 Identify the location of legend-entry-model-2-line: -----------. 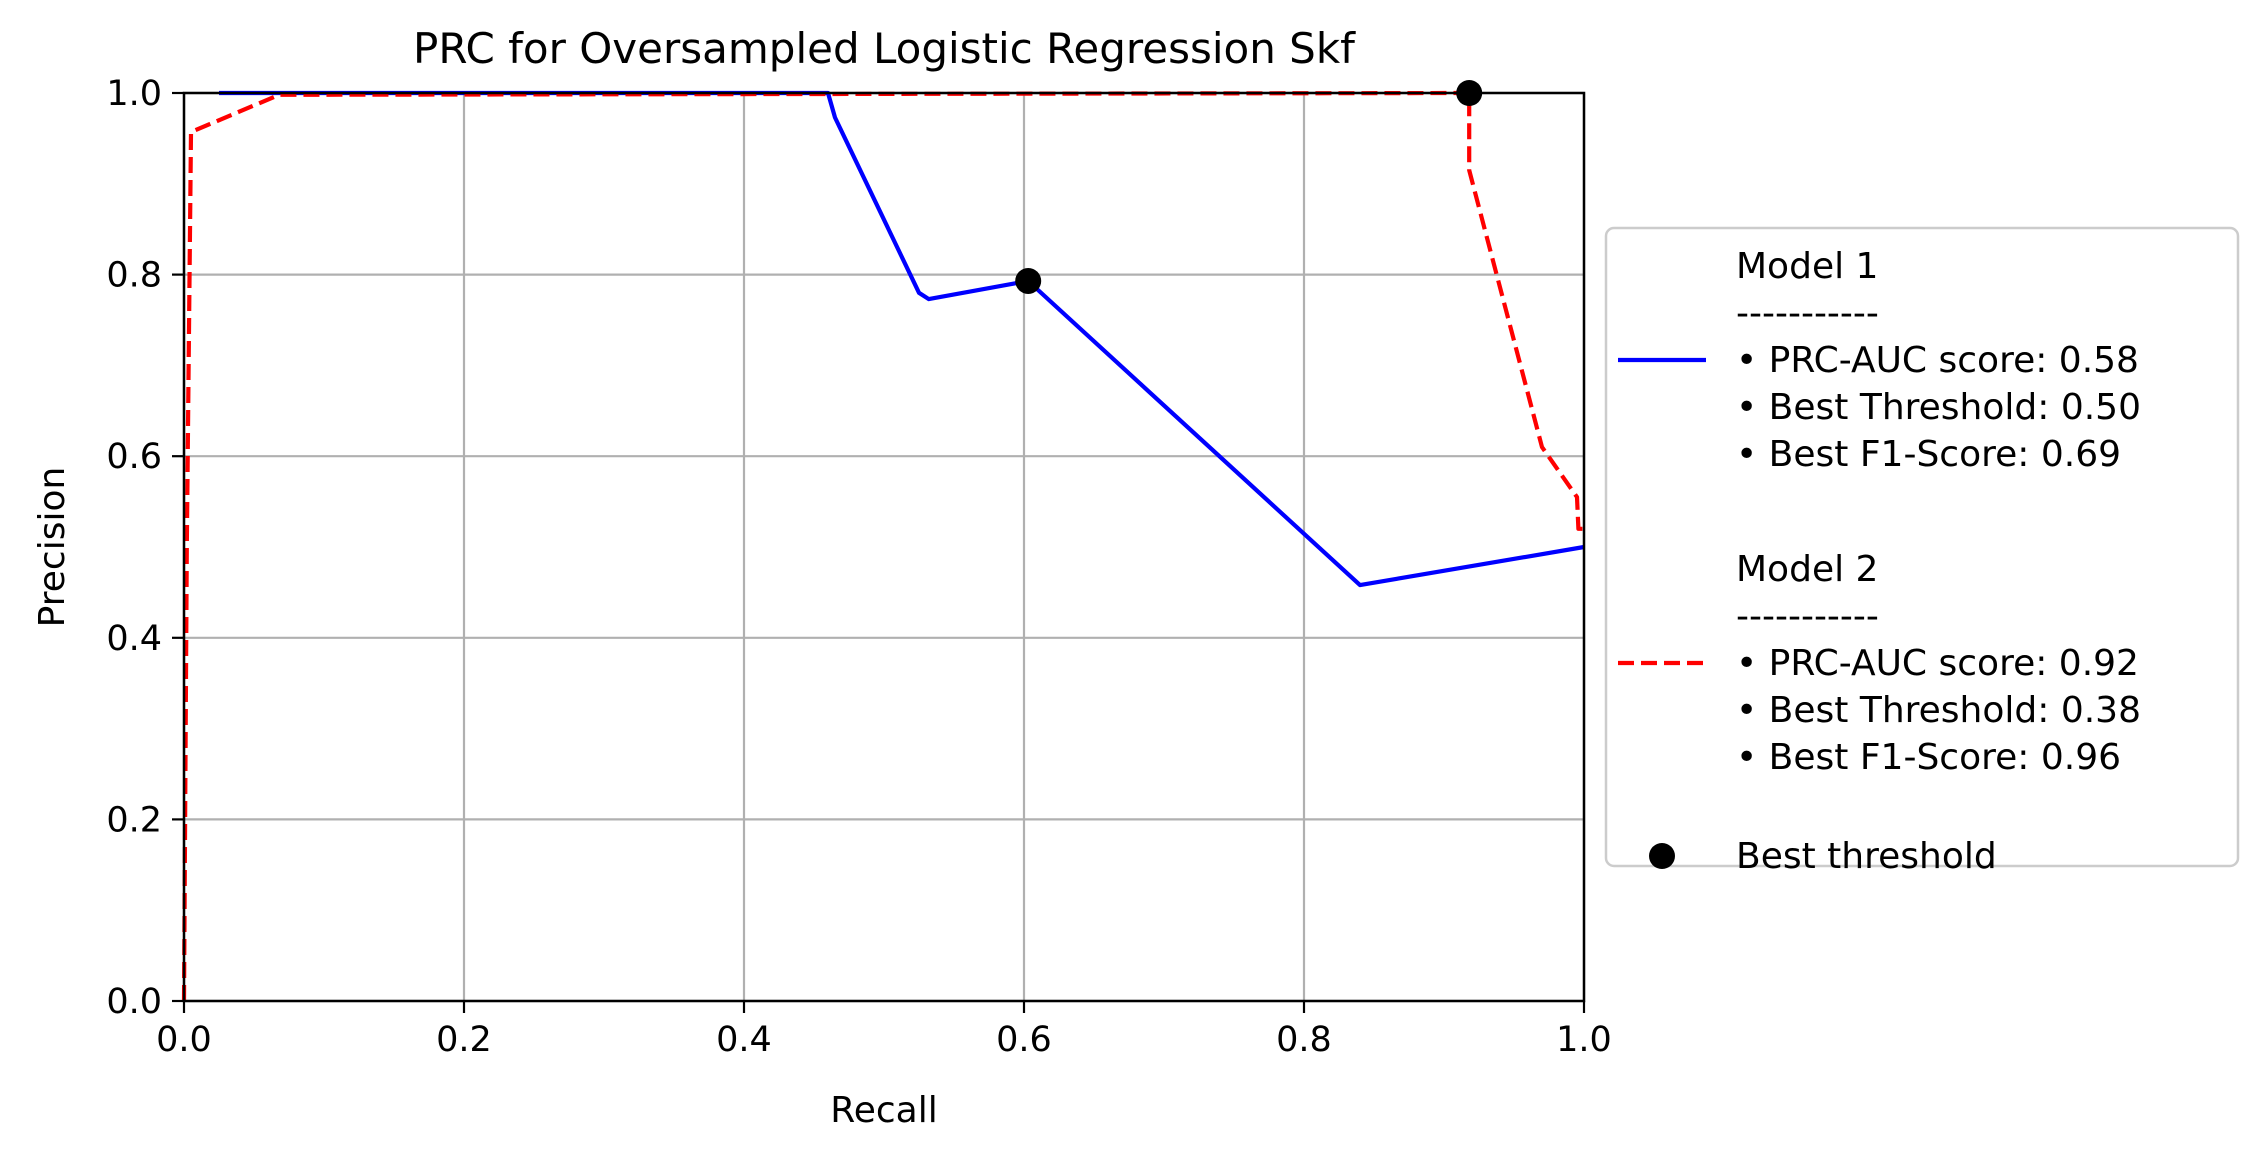
(1807, 616).